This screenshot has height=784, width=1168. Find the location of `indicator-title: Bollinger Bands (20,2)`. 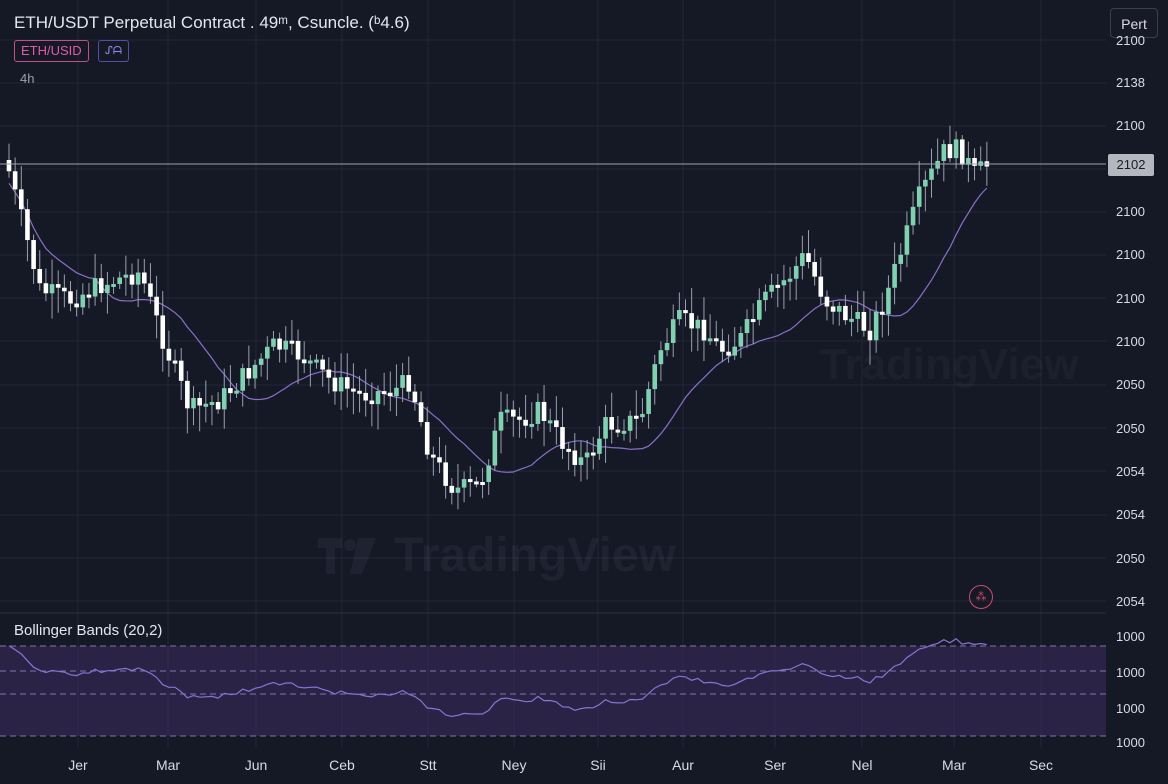

indicator-title: Bollinger Bands (20,2) is located at coordinates (88, 630).